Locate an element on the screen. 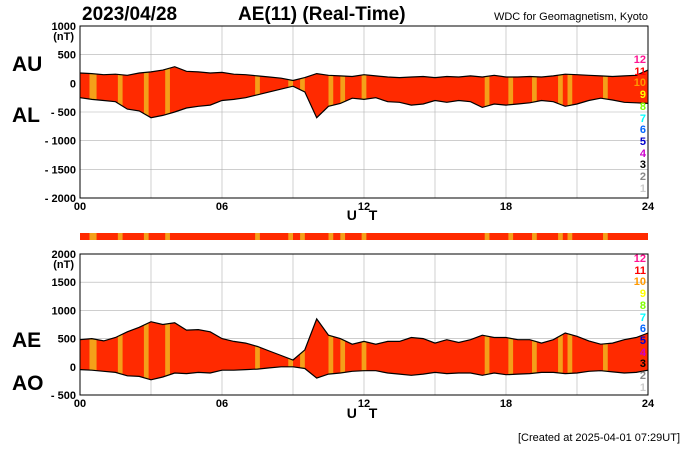 This screenshot has height=450, width=700. series-line-ao is located at coordinates (364, 373).